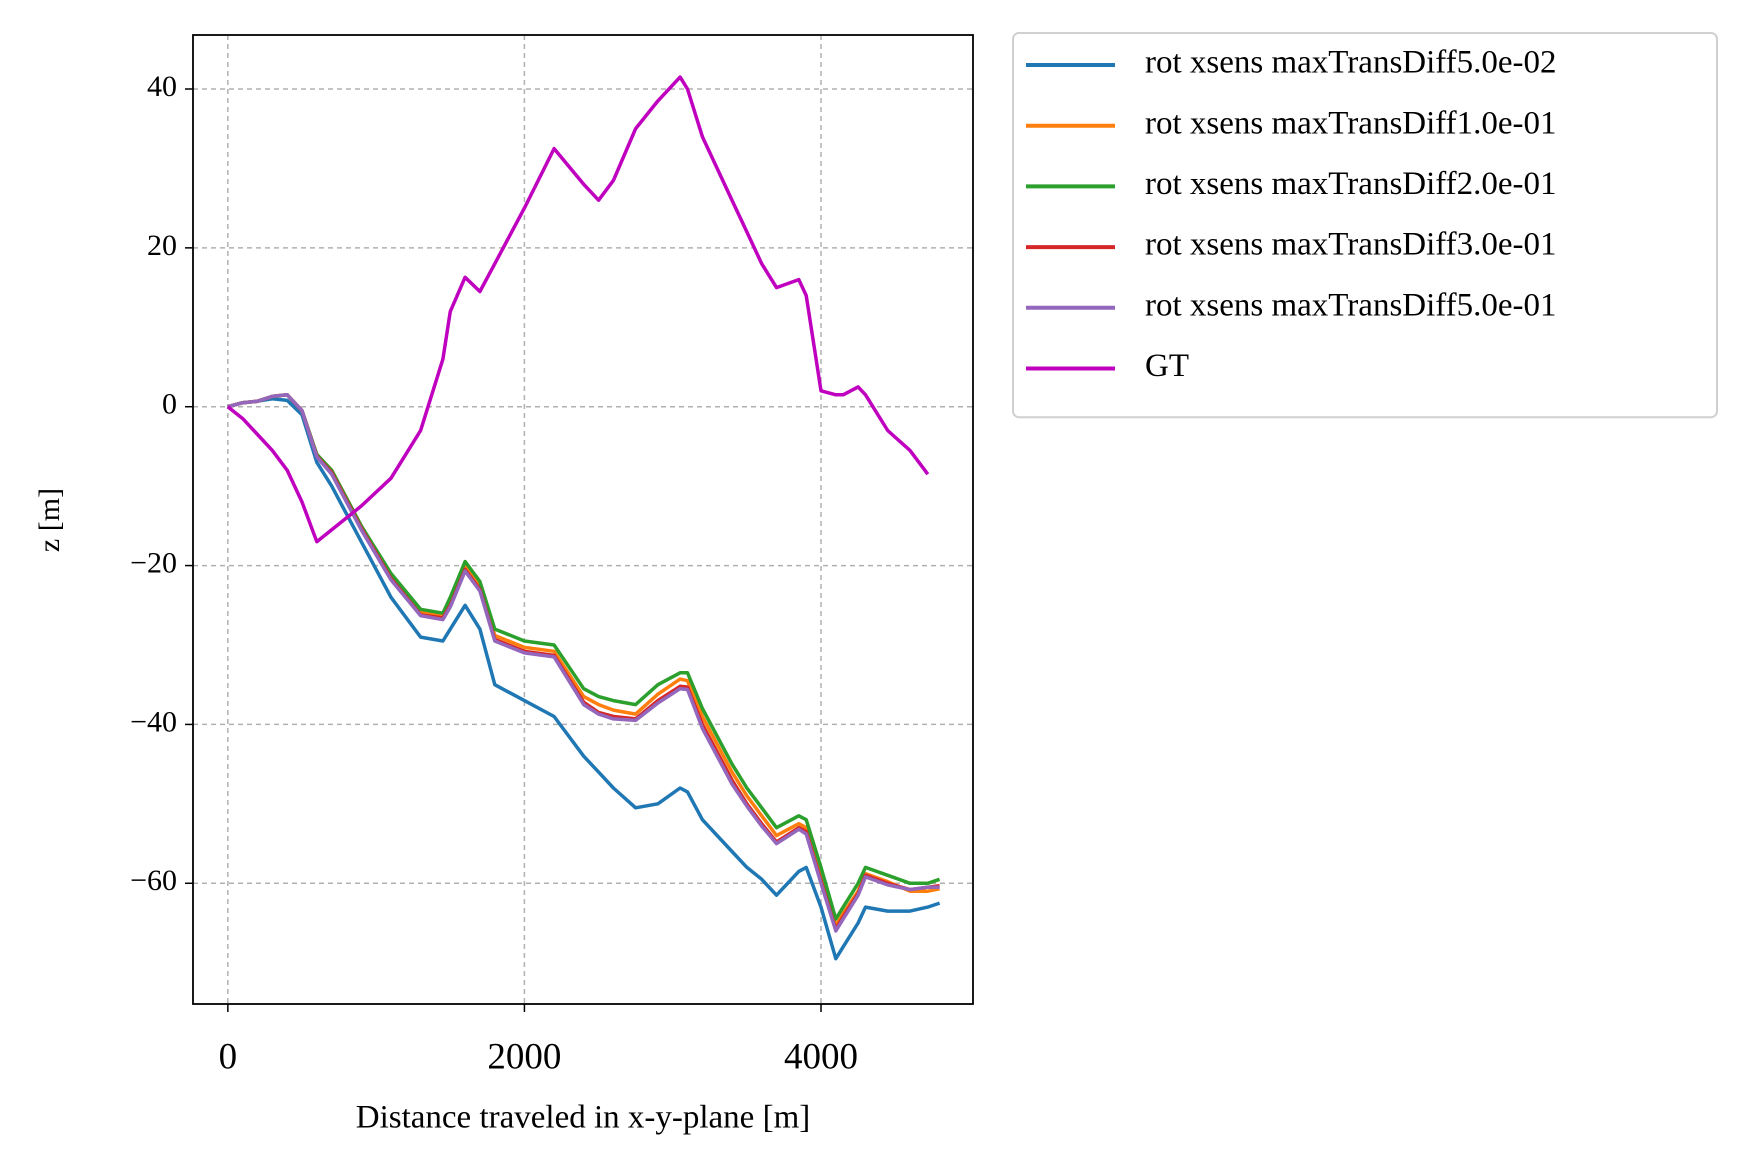 The width and height of the screenshot is (1738, 1165). Describe the element at coordinates (1351, 305) in the screenshot. I see `legend-label: rot xsens maxTransDiff5.0e-01` at that location.